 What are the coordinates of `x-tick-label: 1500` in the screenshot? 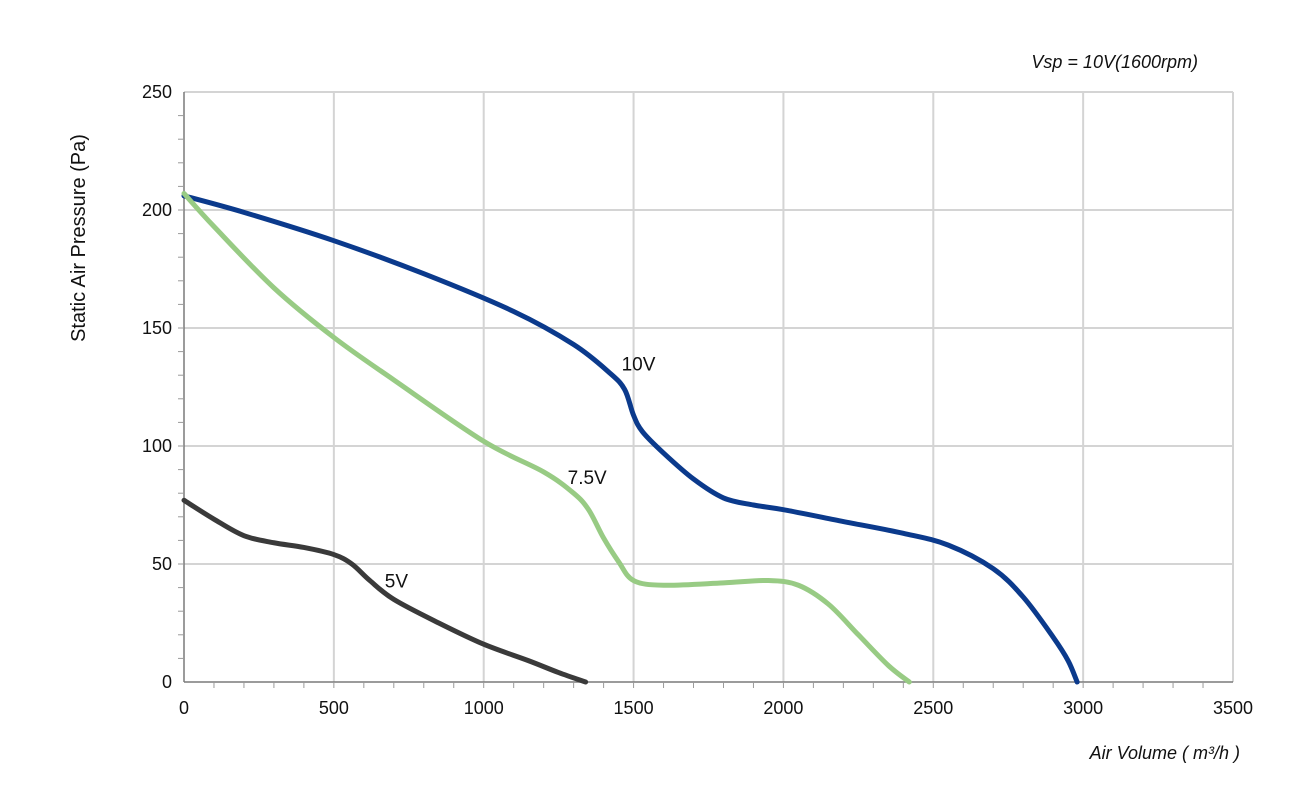 It's located at (634, 708).